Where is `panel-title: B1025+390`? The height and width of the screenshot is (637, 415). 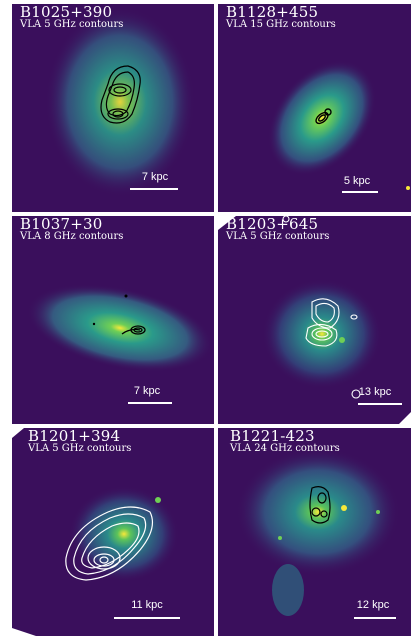 panel-title: B1025+390 is located at coordinates (66, 12).